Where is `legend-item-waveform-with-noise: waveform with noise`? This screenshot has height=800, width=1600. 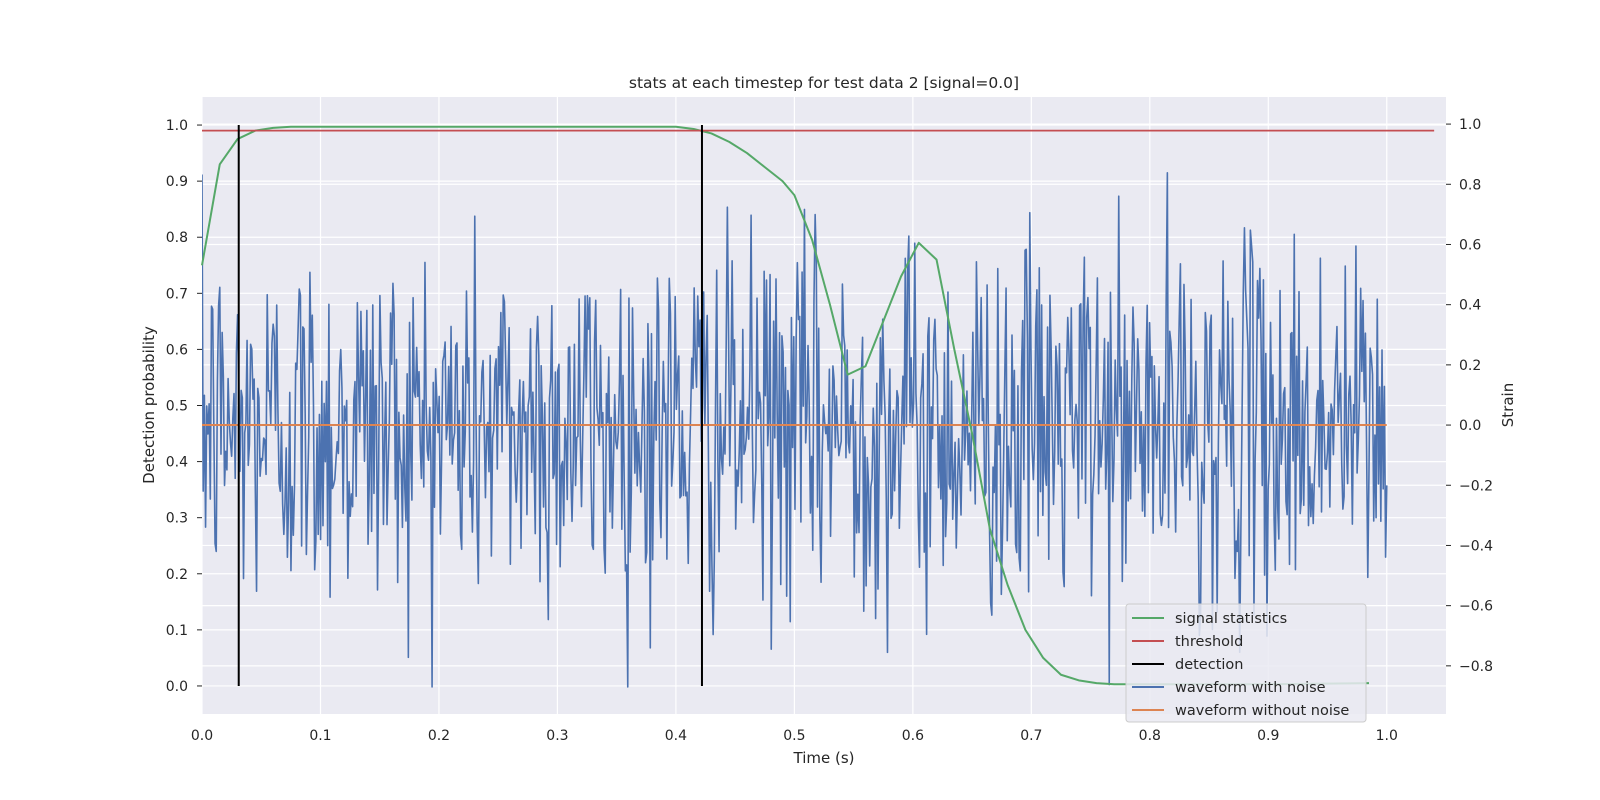 legend-item-waveform-with-noise: waveform with noise is located at coordinates (1229, 688).